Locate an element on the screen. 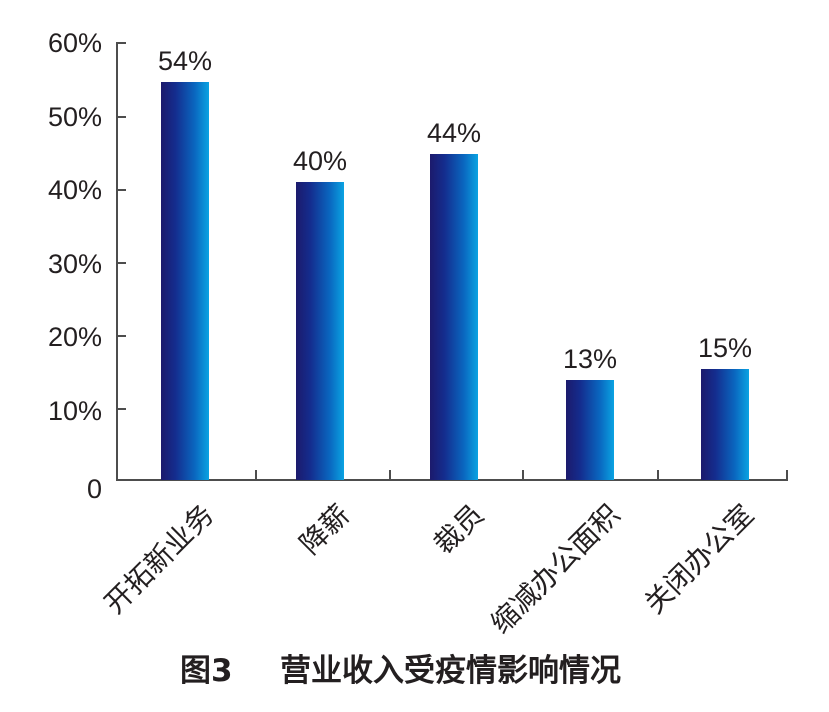 This screenshot has height=712, width=829. value-label: 13% is located at coordinates (590, 359).